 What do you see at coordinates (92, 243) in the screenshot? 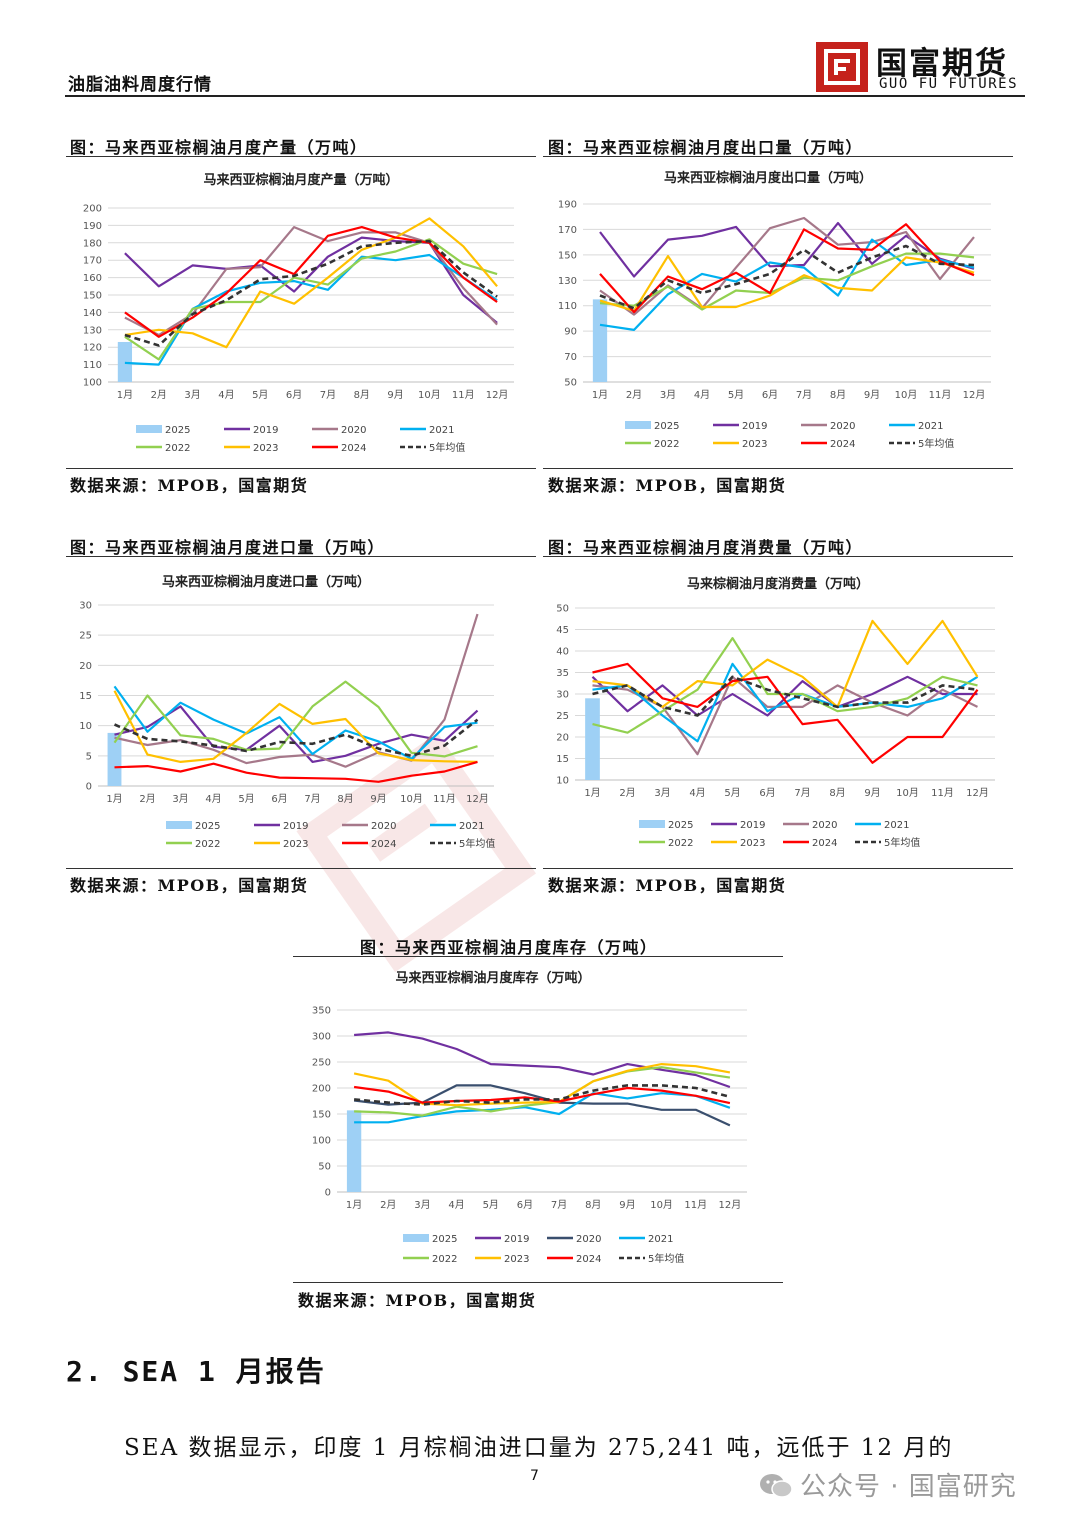
I see `y-tick-label: 180` at bounding box center [92, 243].